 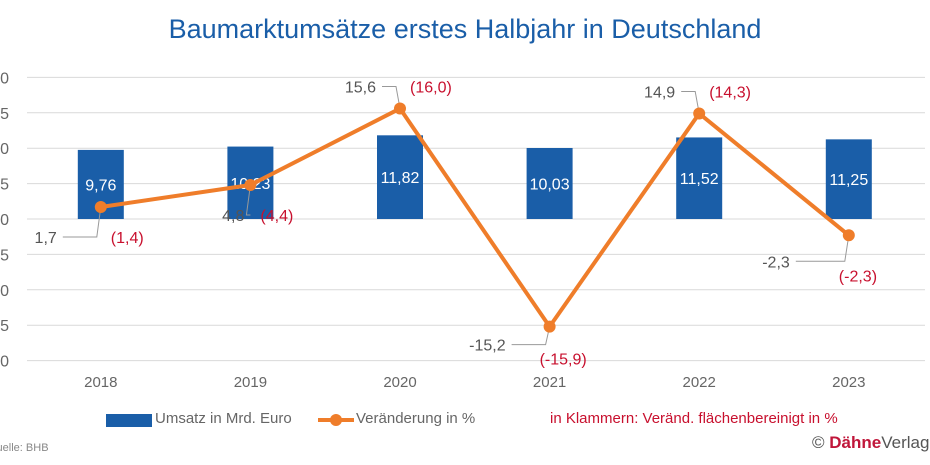 I want to click on legend-bar-label: Umsatz in Mrd. Euro, so click(x=223, y=418).